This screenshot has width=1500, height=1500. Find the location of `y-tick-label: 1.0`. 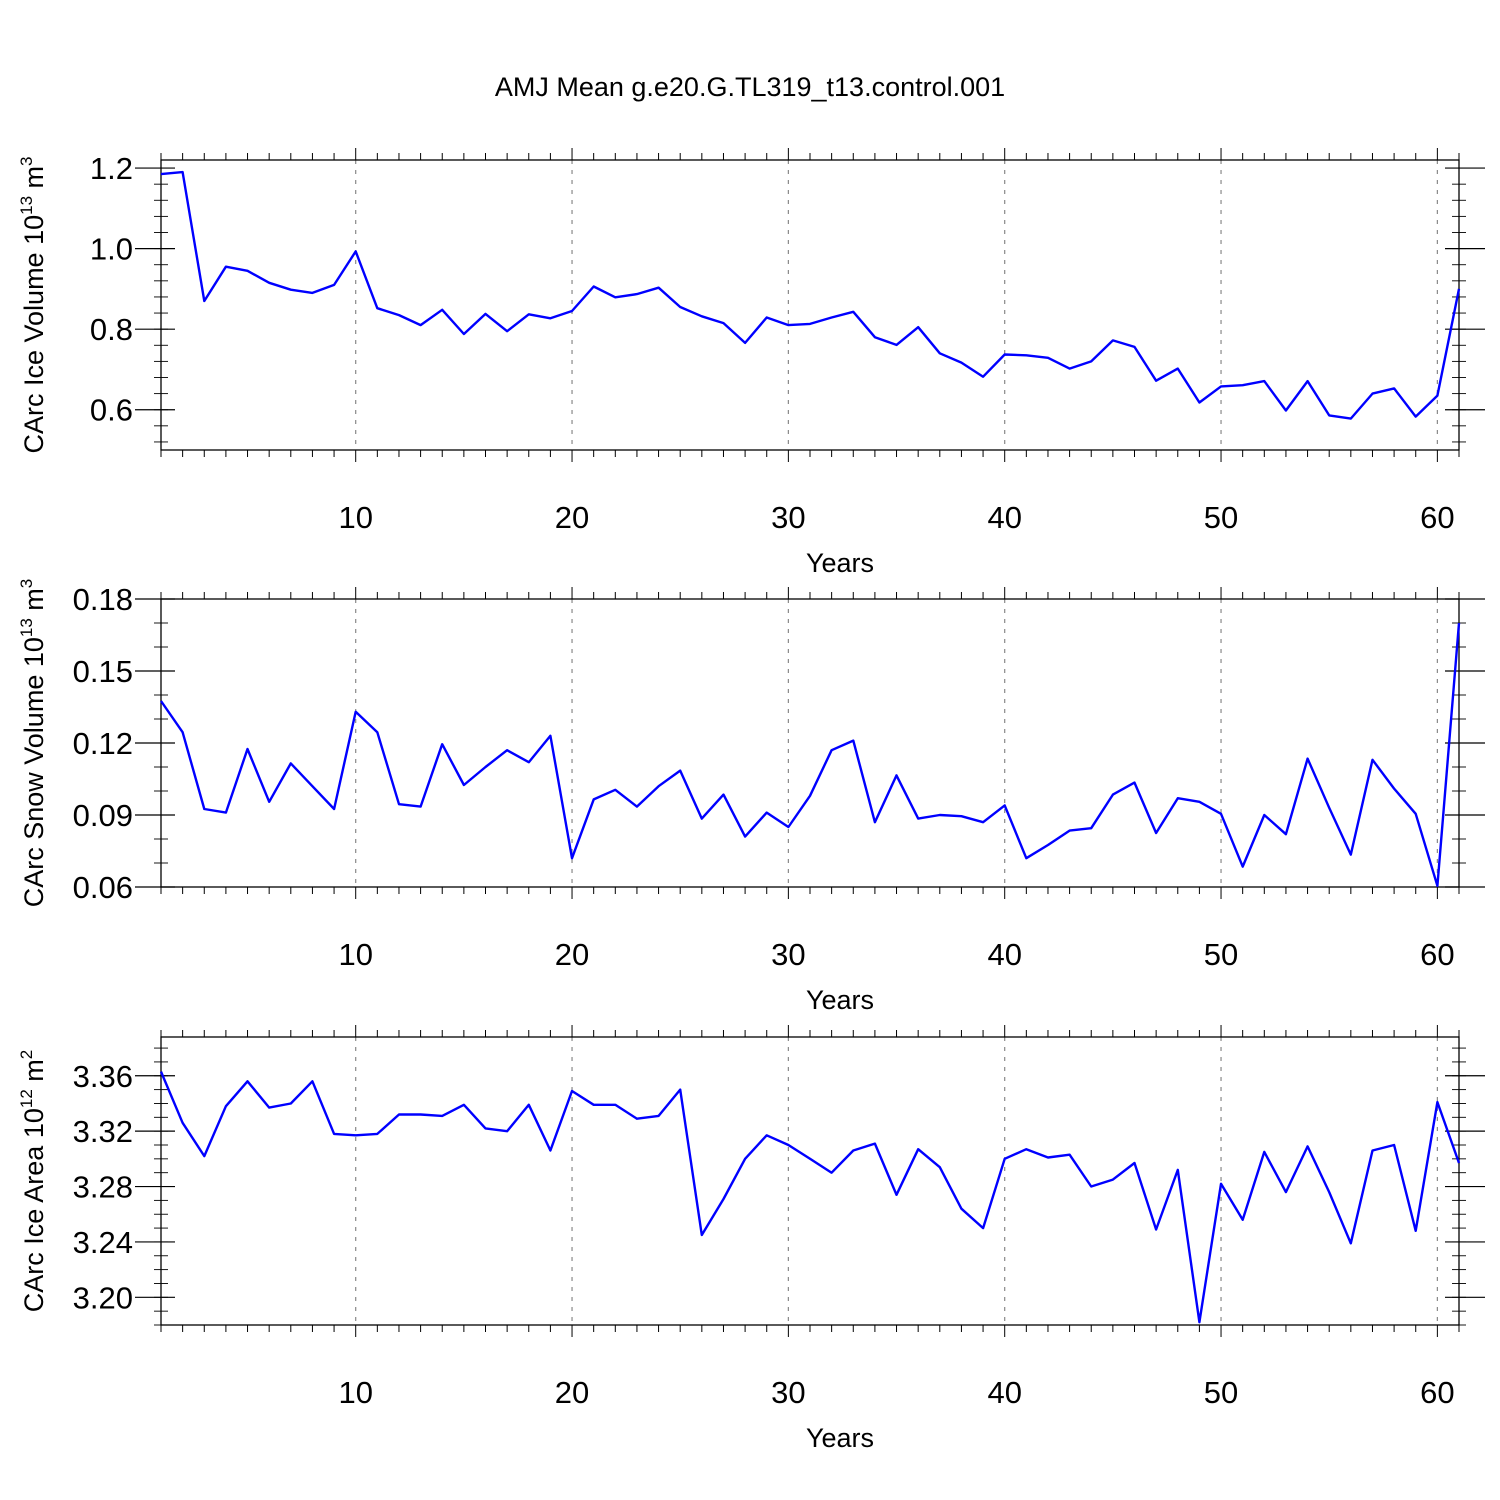

y-tick-label: 1.0 is located at coordinates (111, 249).